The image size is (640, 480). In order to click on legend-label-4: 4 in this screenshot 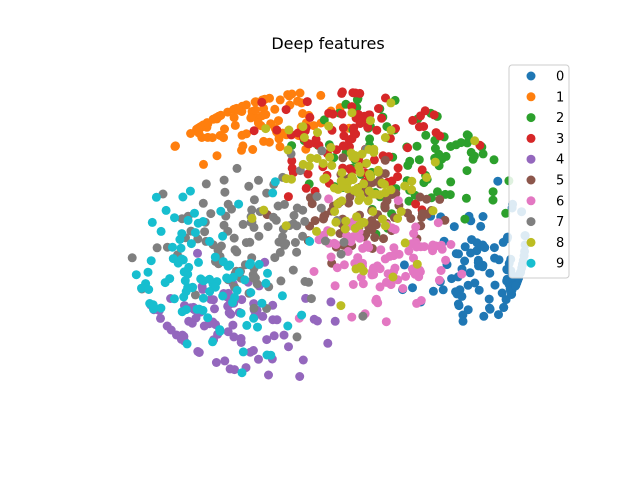, I will do `click(560, 160)`.